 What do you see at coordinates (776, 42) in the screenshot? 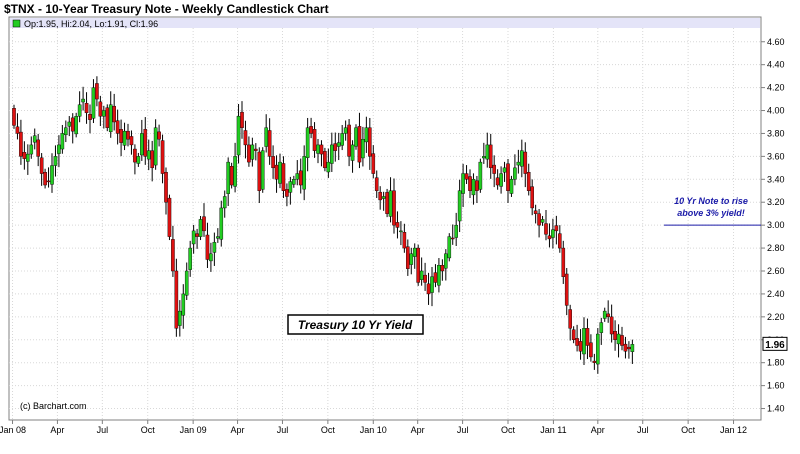
I see `y-tick-label: 4.60` at bounding box center [776, 42].